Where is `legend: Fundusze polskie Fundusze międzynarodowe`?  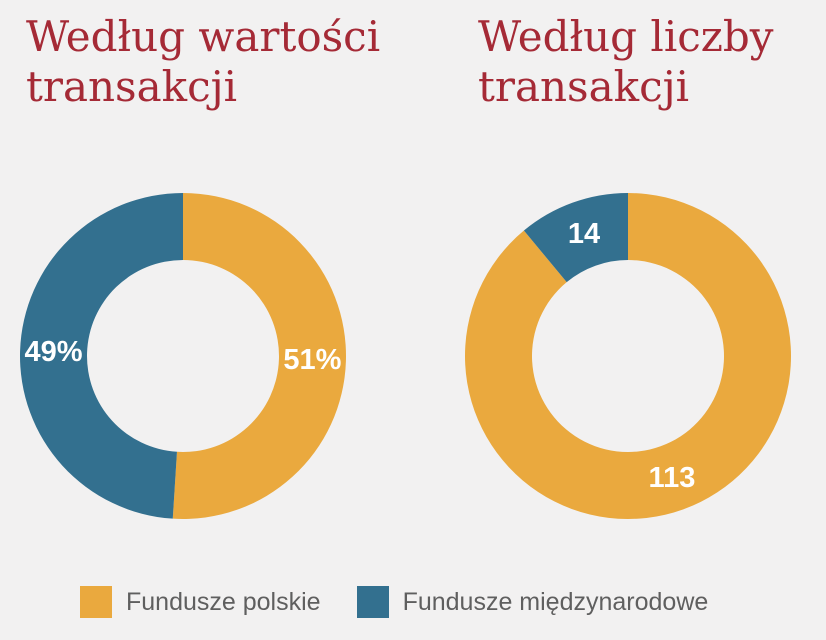 legend: Fundusze polskie Fundusze międzynarodowe is located at coordinates (412, 602).